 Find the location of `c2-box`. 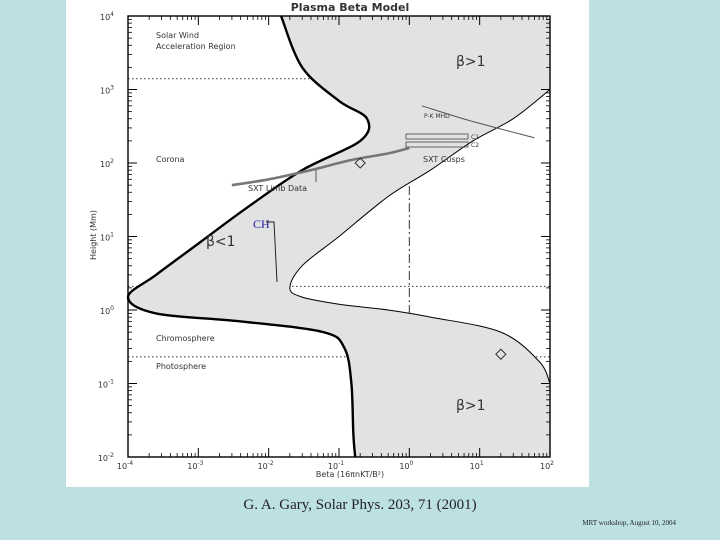

c2-box is located at coordinates (437, 144).